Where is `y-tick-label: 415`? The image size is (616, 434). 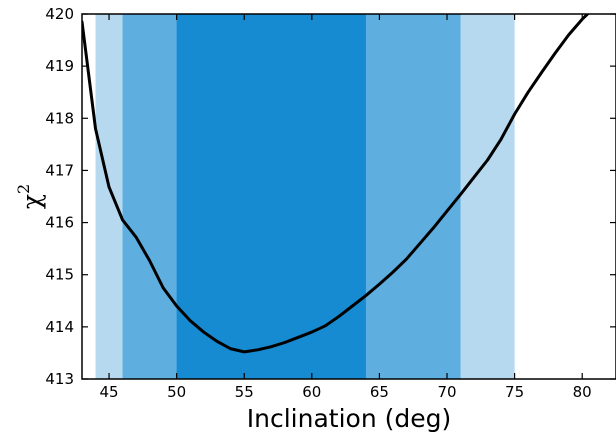 y-tick-label: 415 is located at coordinates (59, 275).